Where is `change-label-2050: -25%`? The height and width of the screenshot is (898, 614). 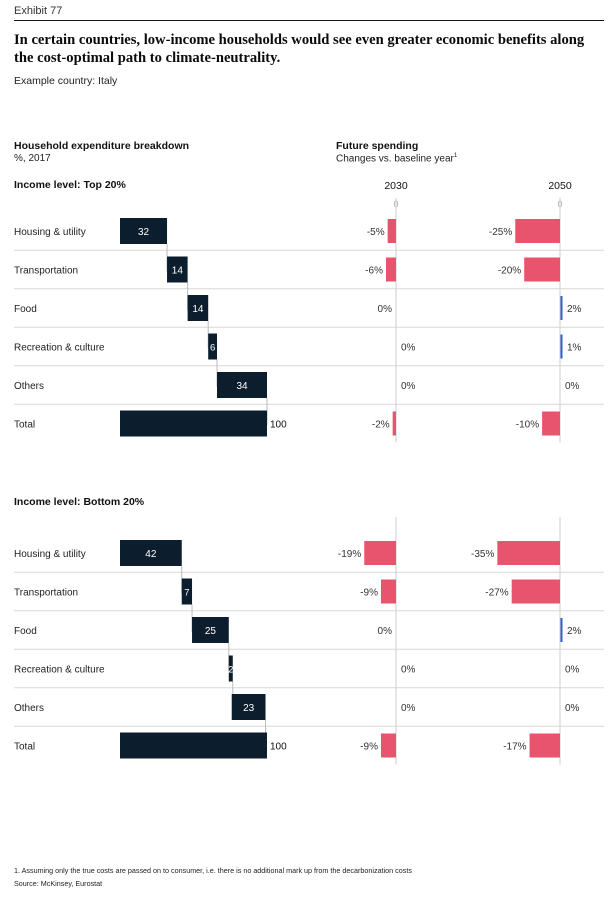
change-label-2050: -25% is located at coordinates (500, 232).